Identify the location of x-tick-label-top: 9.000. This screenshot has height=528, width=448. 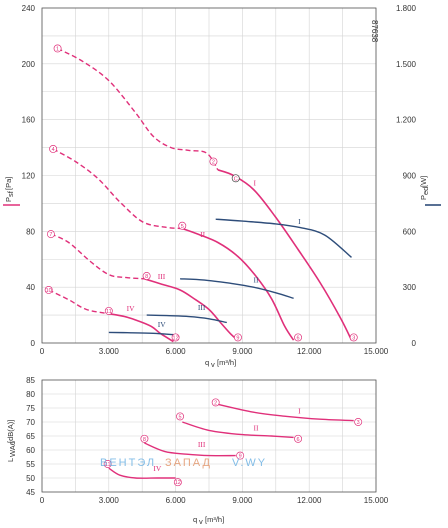
(242, 351).